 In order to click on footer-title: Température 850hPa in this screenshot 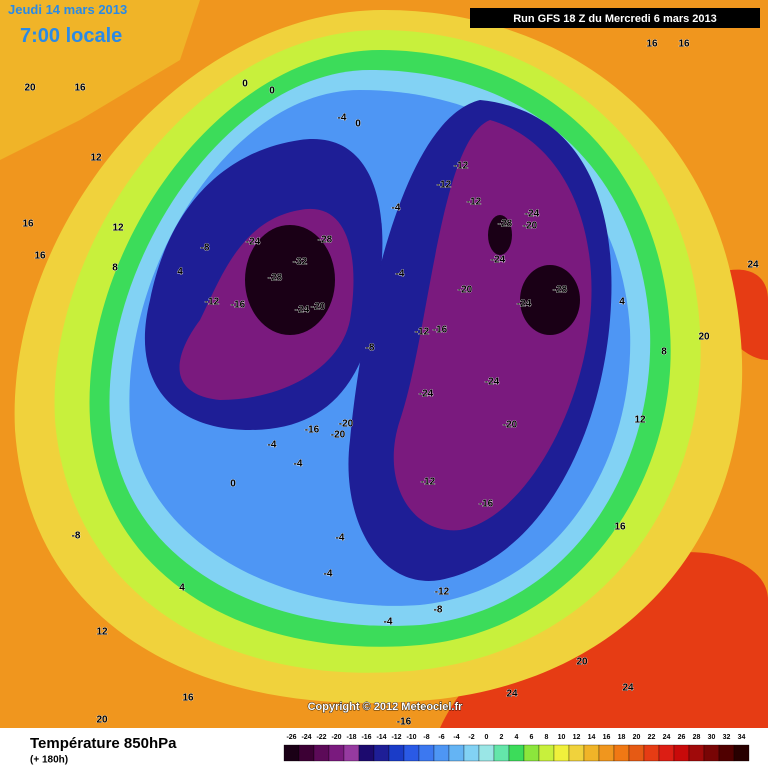, I will do `click(103, 743)`.